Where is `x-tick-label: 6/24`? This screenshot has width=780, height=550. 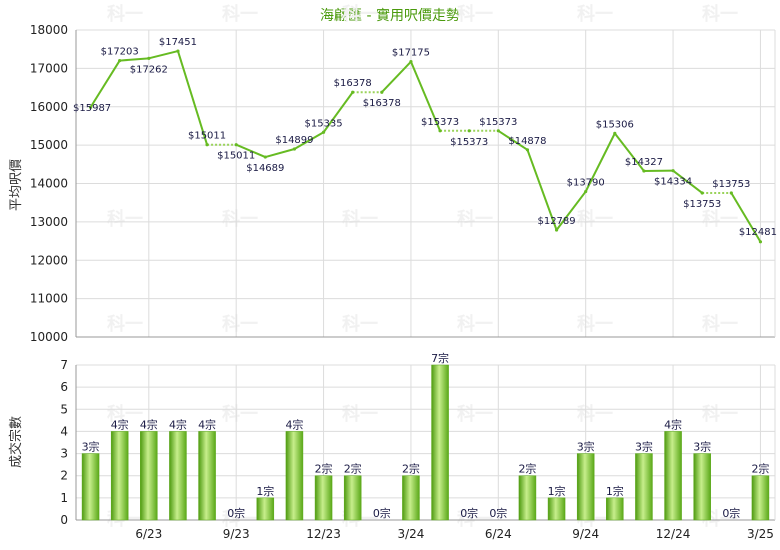 x-tick-label: 6/24 is located at coordinates (498, 534).